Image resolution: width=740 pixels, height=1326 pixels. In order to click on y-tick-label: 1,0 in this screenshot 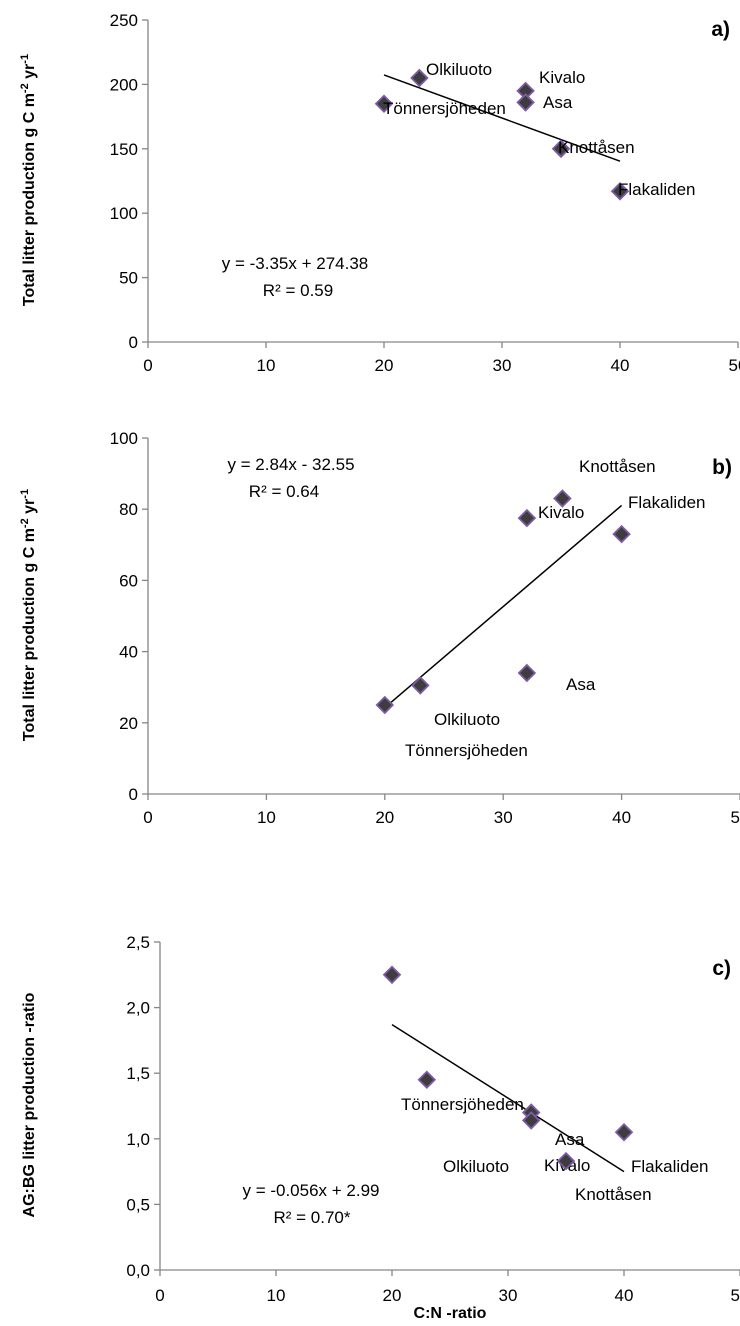, I will do `click(138, 1139)`.